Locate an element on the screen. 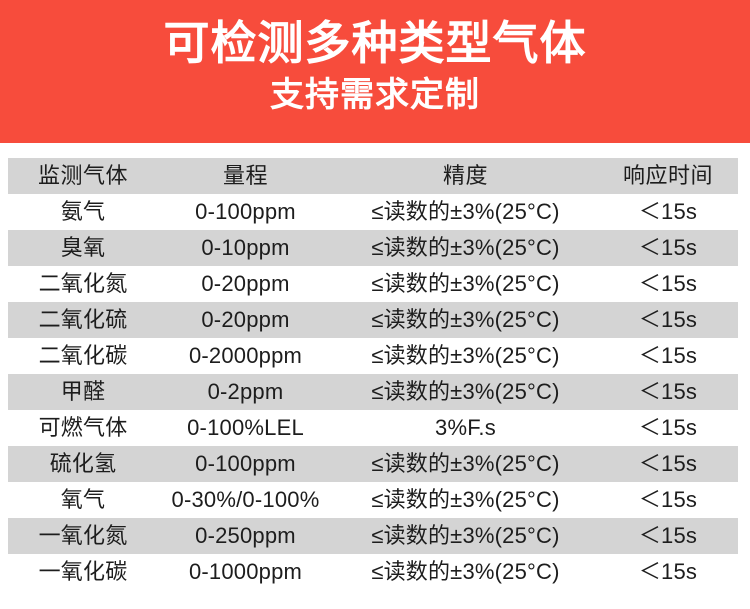 Image resolution: width=750 pixels, height=609 pixels. cell-gas: 二氧化氮 is located at coordinates (83, 283).